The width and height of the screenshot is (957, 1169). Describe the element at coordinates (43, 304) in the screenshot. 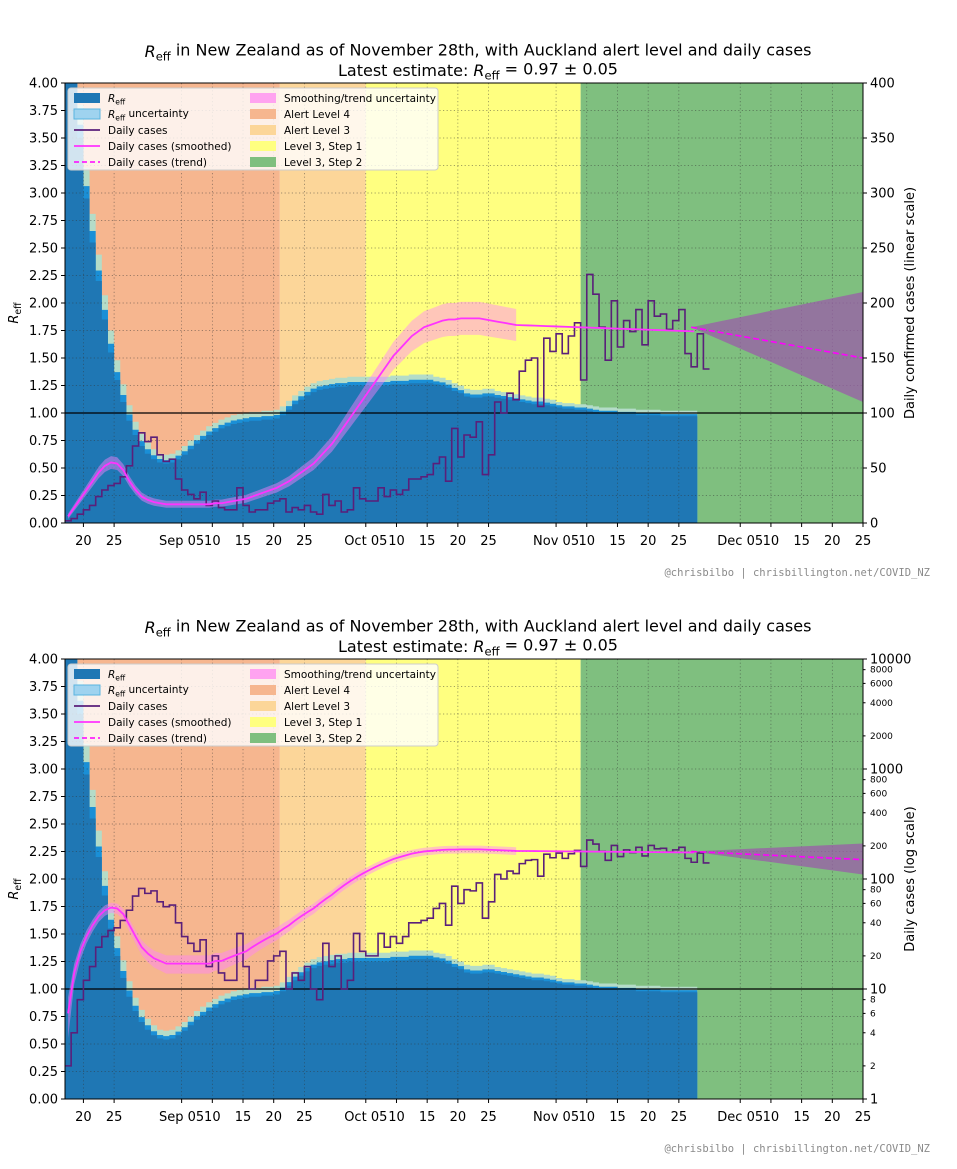

I see `y-left-tick-label: 2.00` at that location.